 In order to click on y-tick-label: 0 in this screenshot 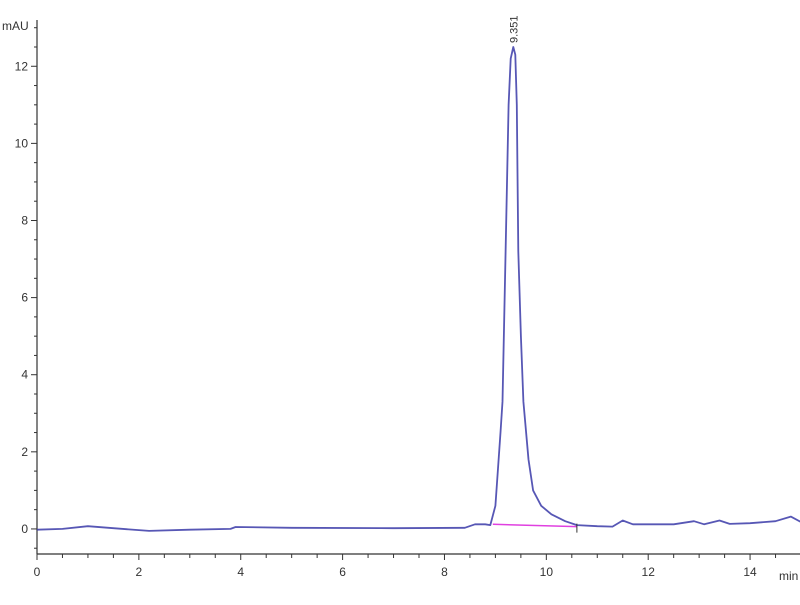, I will do `click(24, 529)`.